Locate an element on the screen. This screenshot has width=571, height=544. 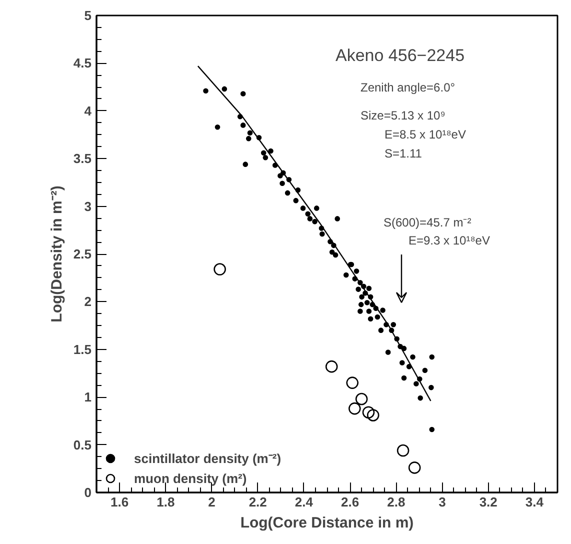
legend-label: scintillator density (m⁻²) is located at coordinates (208, 458).